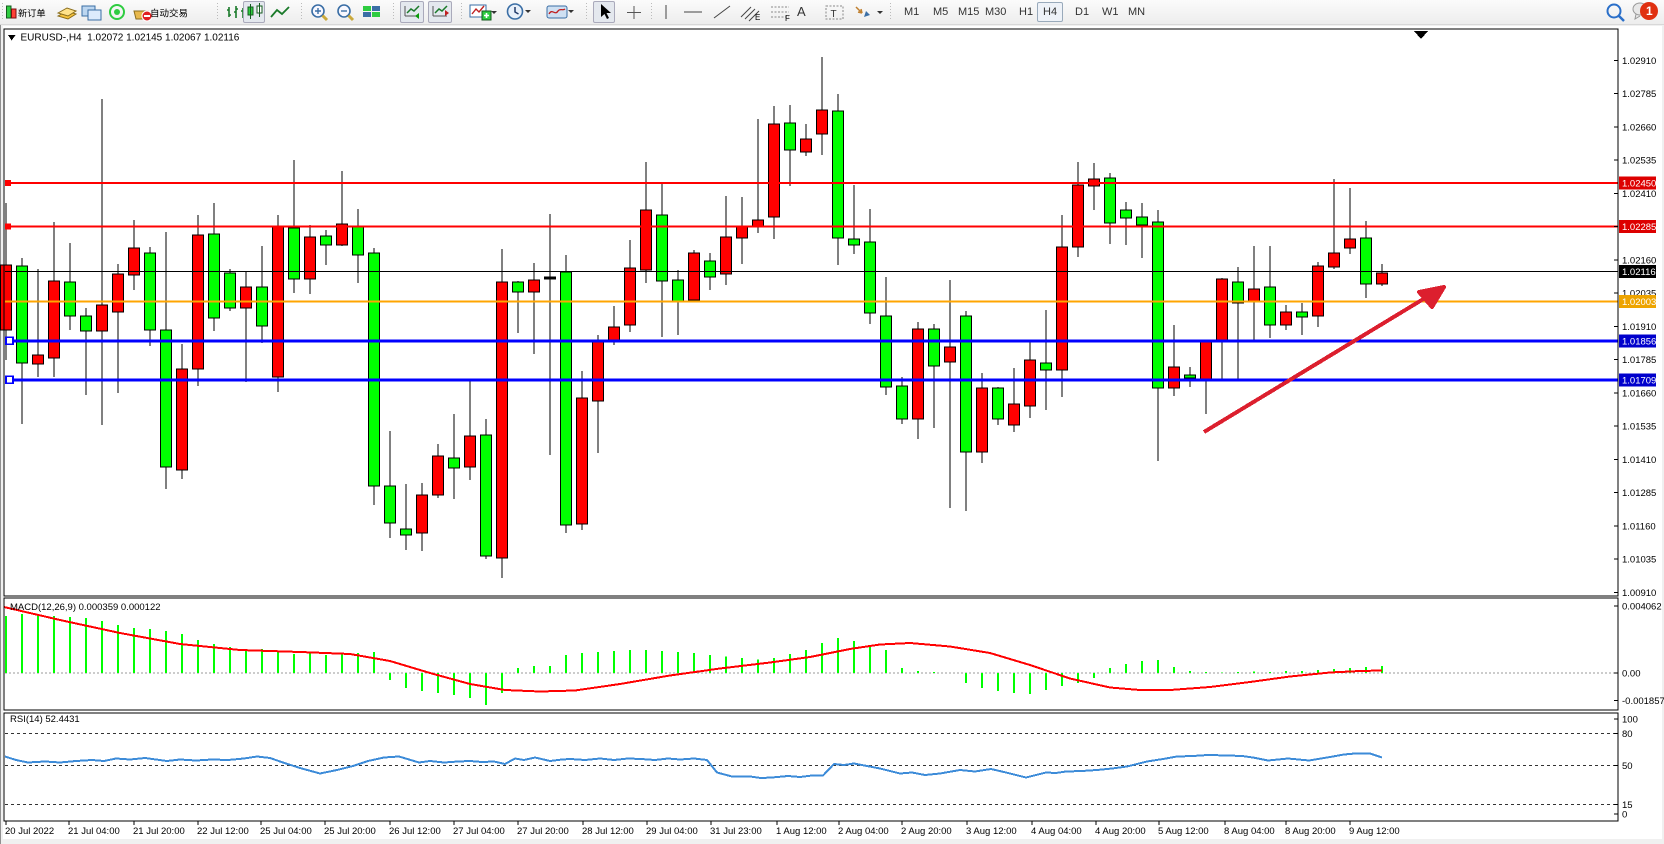  I want to click on svg-text: 8 Aug 20:00, so click(1310, 831).